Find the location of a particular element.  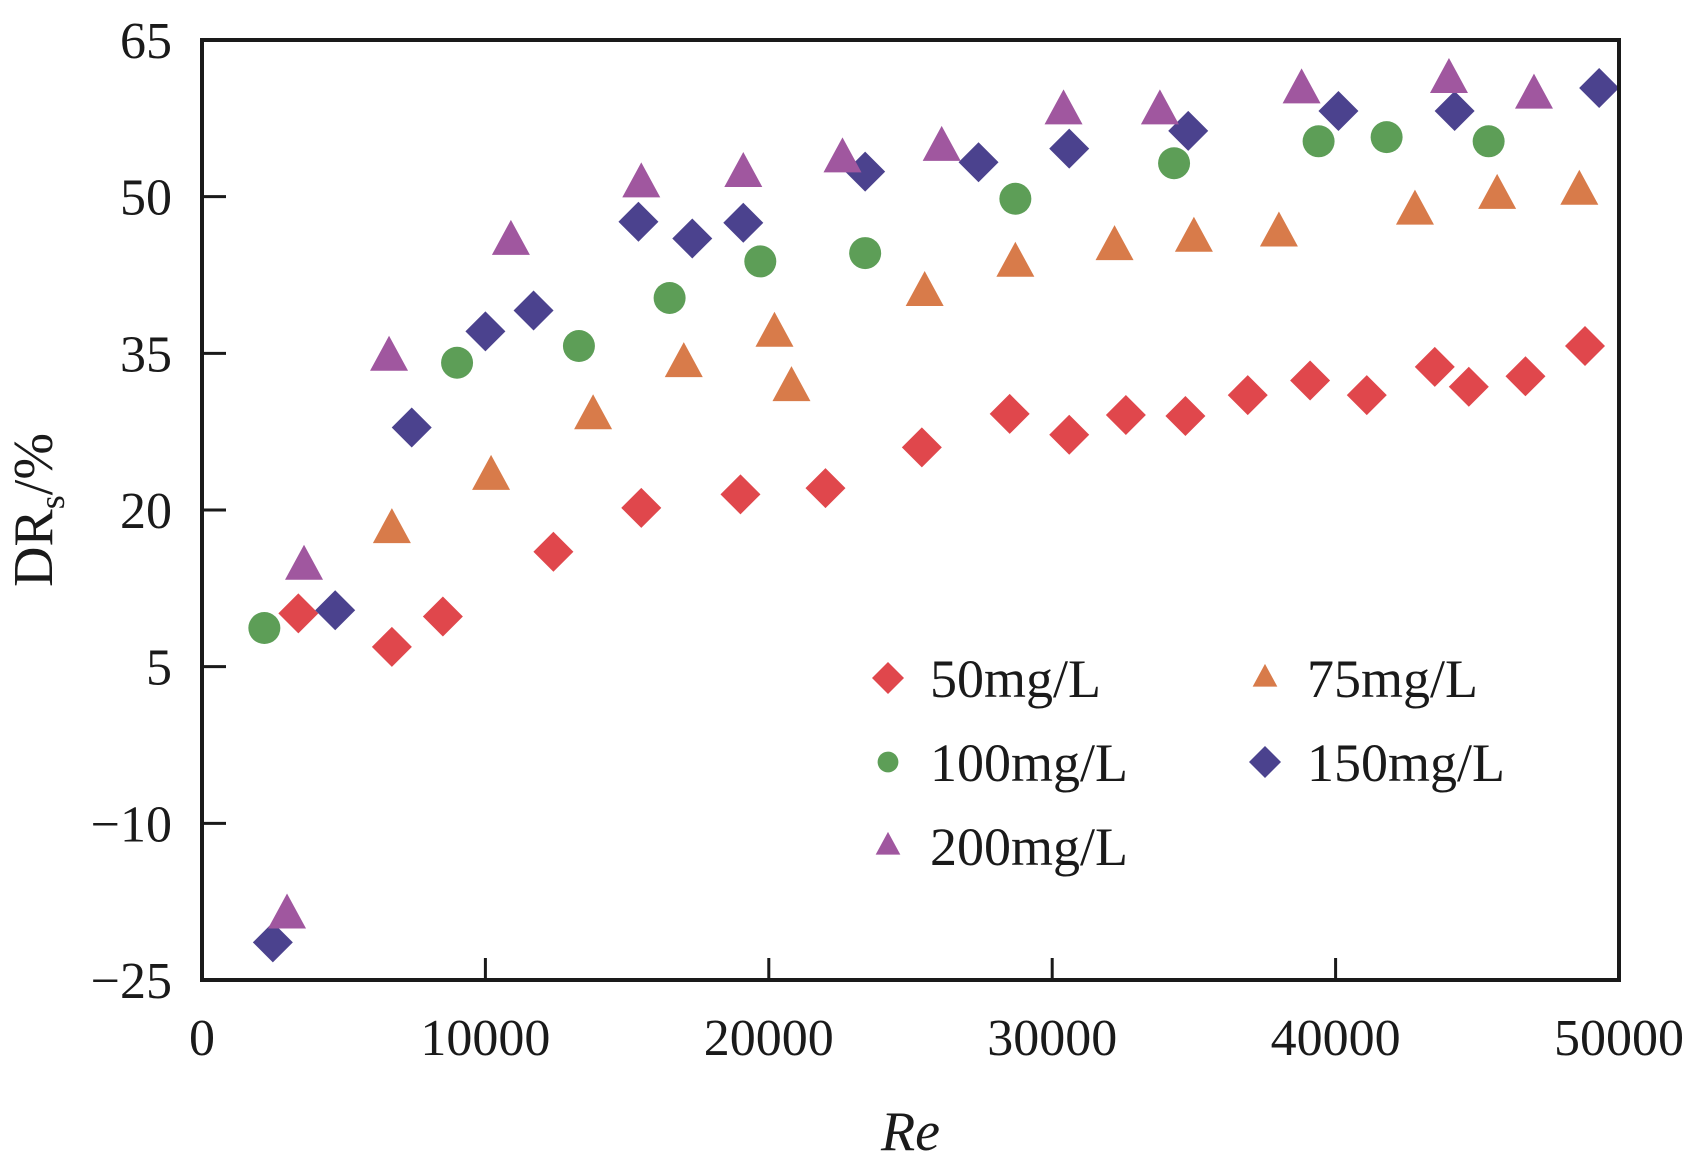

y-tick-label: −25 is located at coordinates (131, 981).